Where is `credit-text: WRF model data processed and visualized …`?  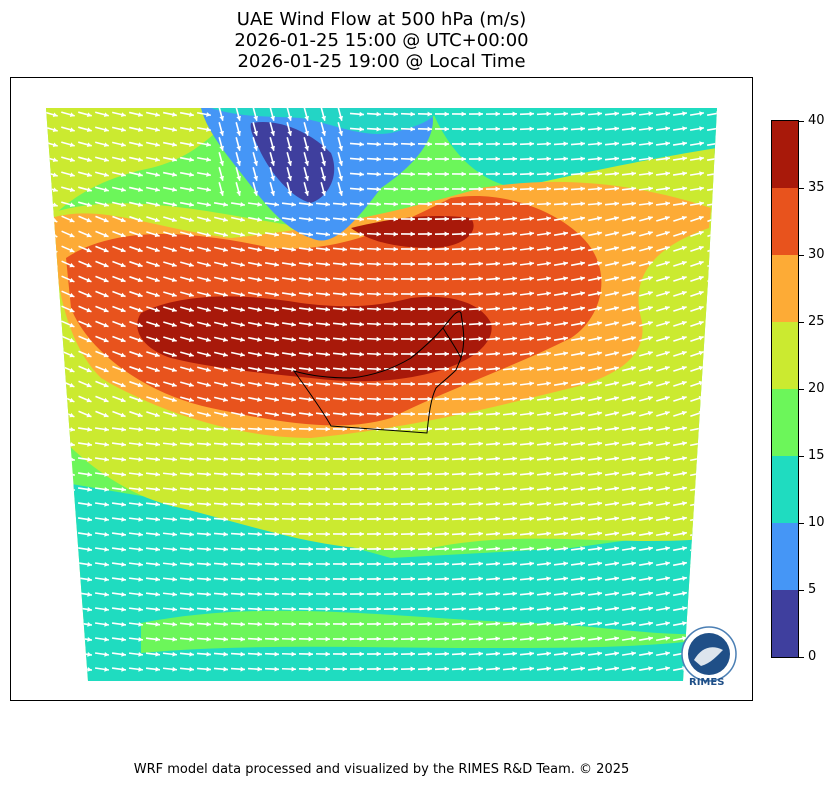
credit-text: WRF model data processed and visualized … is located at coordinates (381, 769).